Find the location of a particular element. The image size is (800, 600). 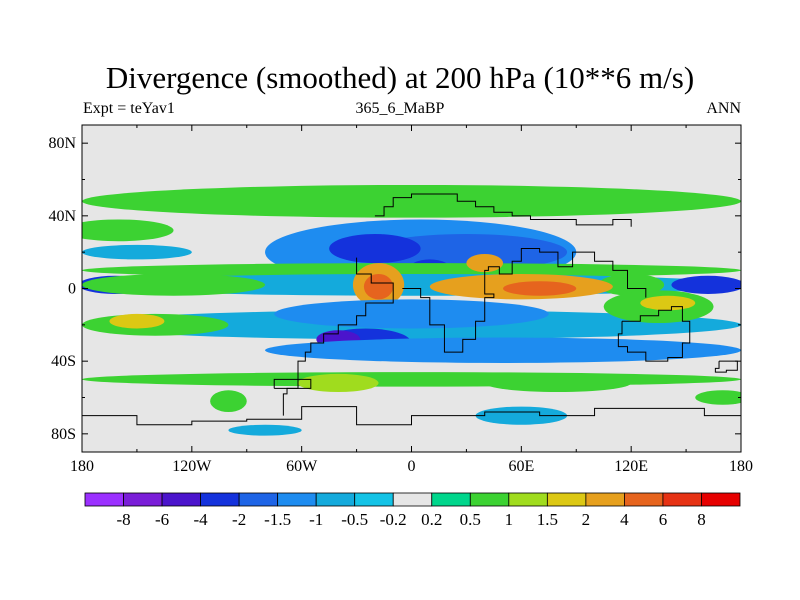

x-tick-label: 0 is located at coordinates (412, 466).